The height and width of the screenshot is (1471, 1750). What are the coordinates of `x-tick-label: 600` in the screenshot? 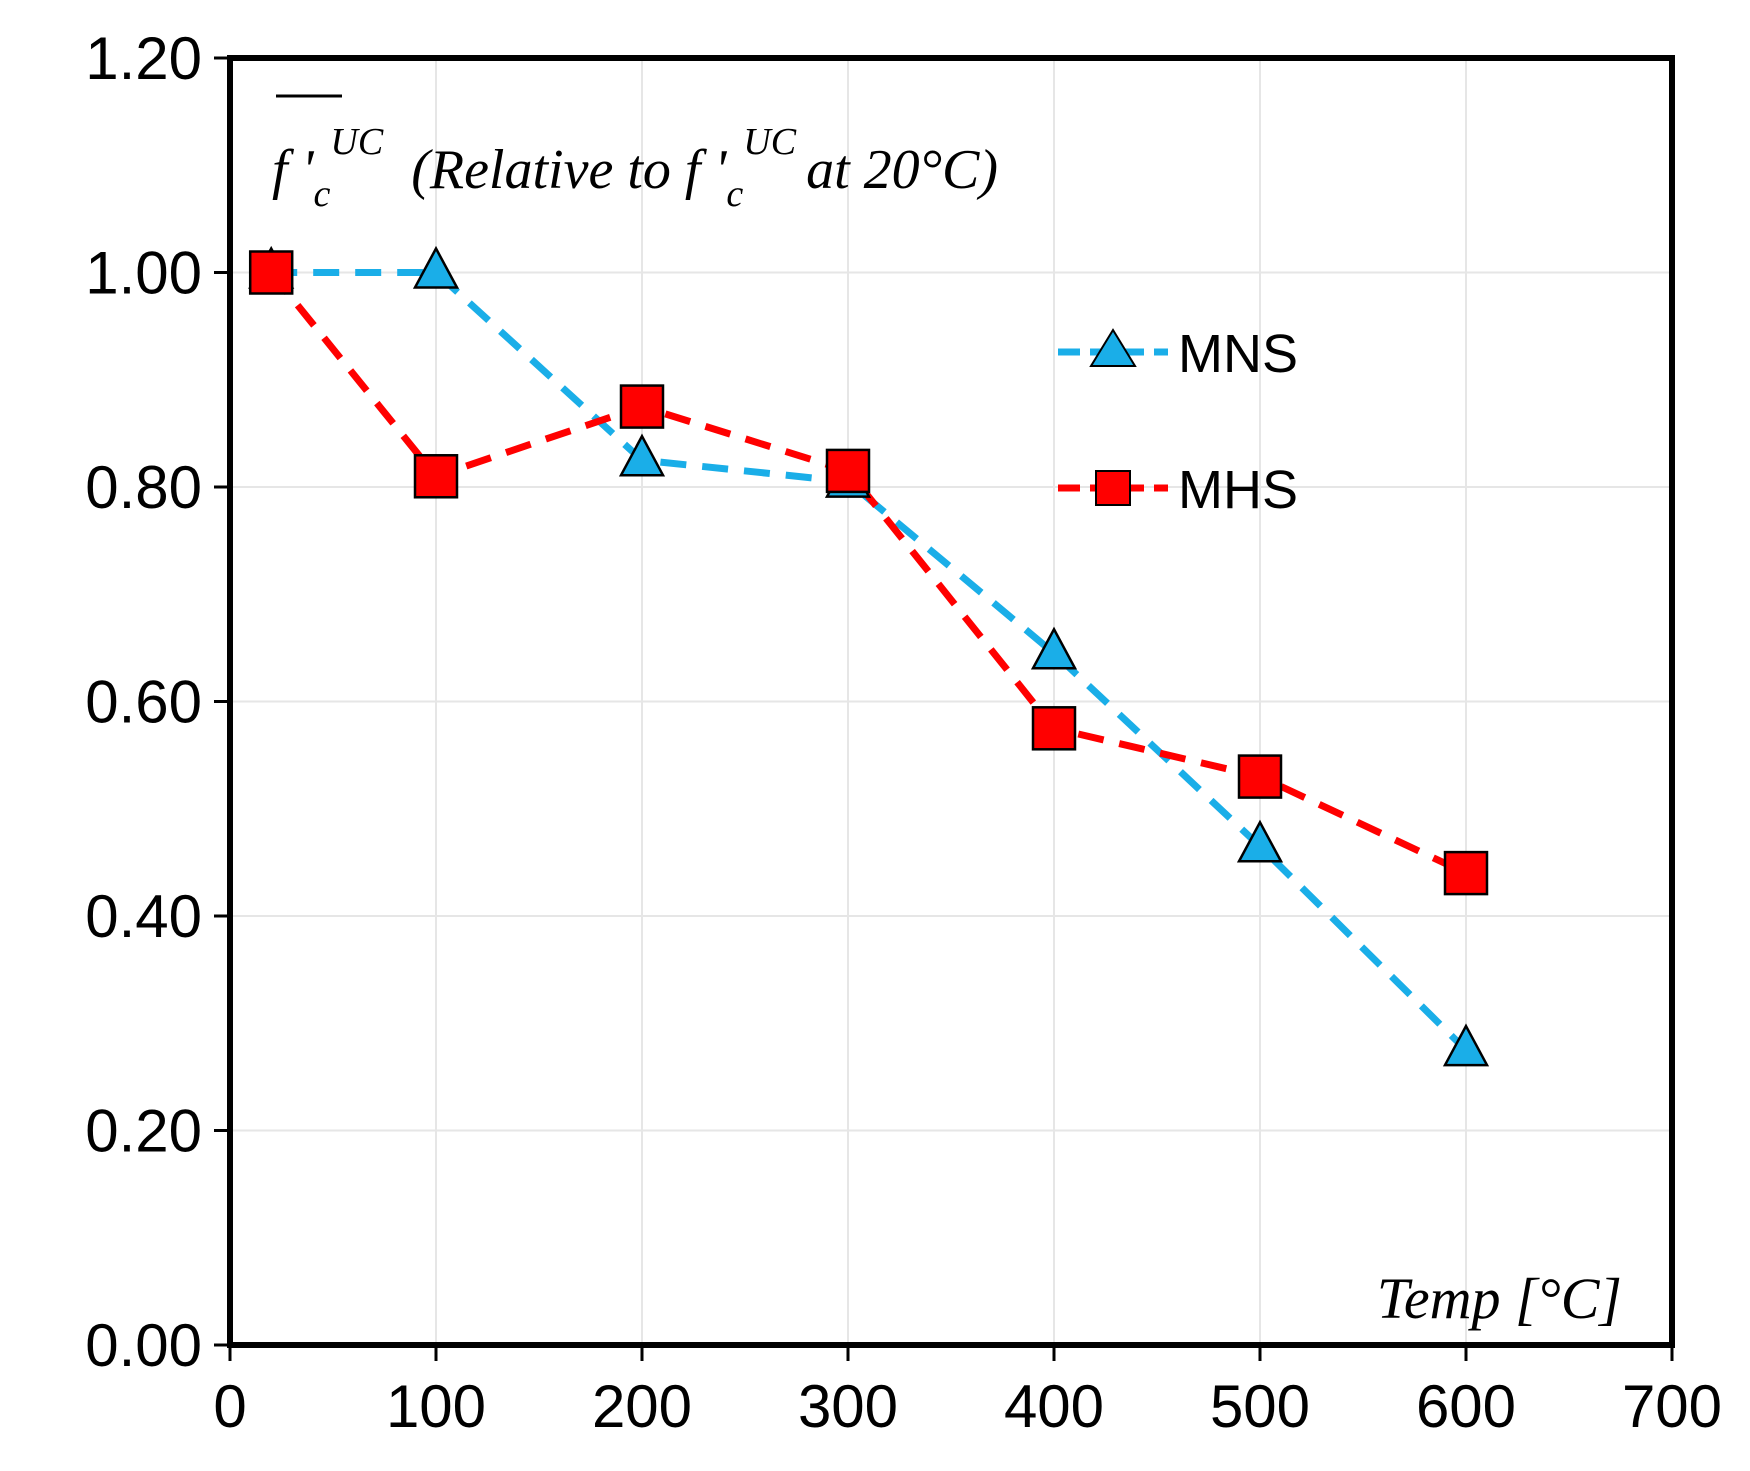 It's located at (1466, 1406).